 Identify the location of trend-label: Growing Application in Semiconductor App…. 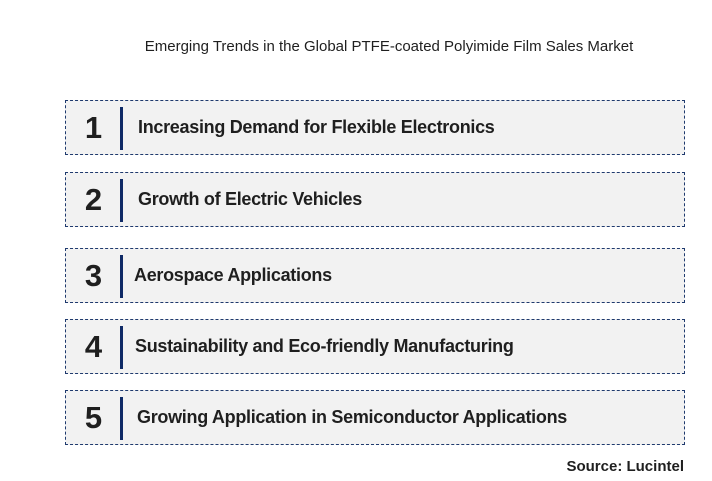
(352, 417).